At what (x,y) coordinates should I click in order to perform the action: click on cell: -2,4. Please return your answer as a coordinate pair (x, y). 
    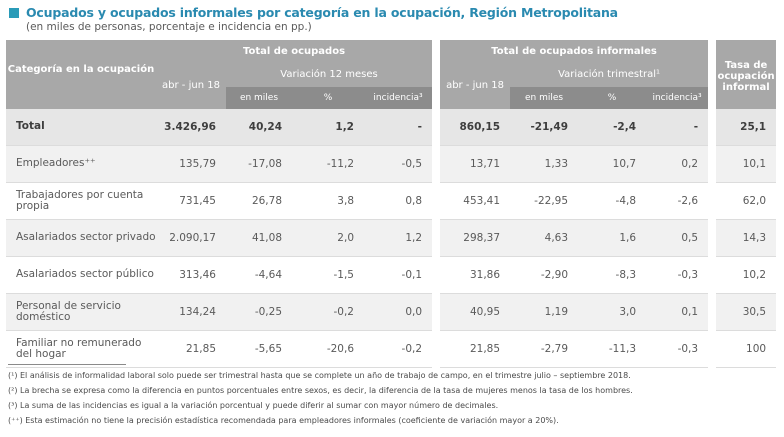
    Looking at the image, I should click on (612, 127).